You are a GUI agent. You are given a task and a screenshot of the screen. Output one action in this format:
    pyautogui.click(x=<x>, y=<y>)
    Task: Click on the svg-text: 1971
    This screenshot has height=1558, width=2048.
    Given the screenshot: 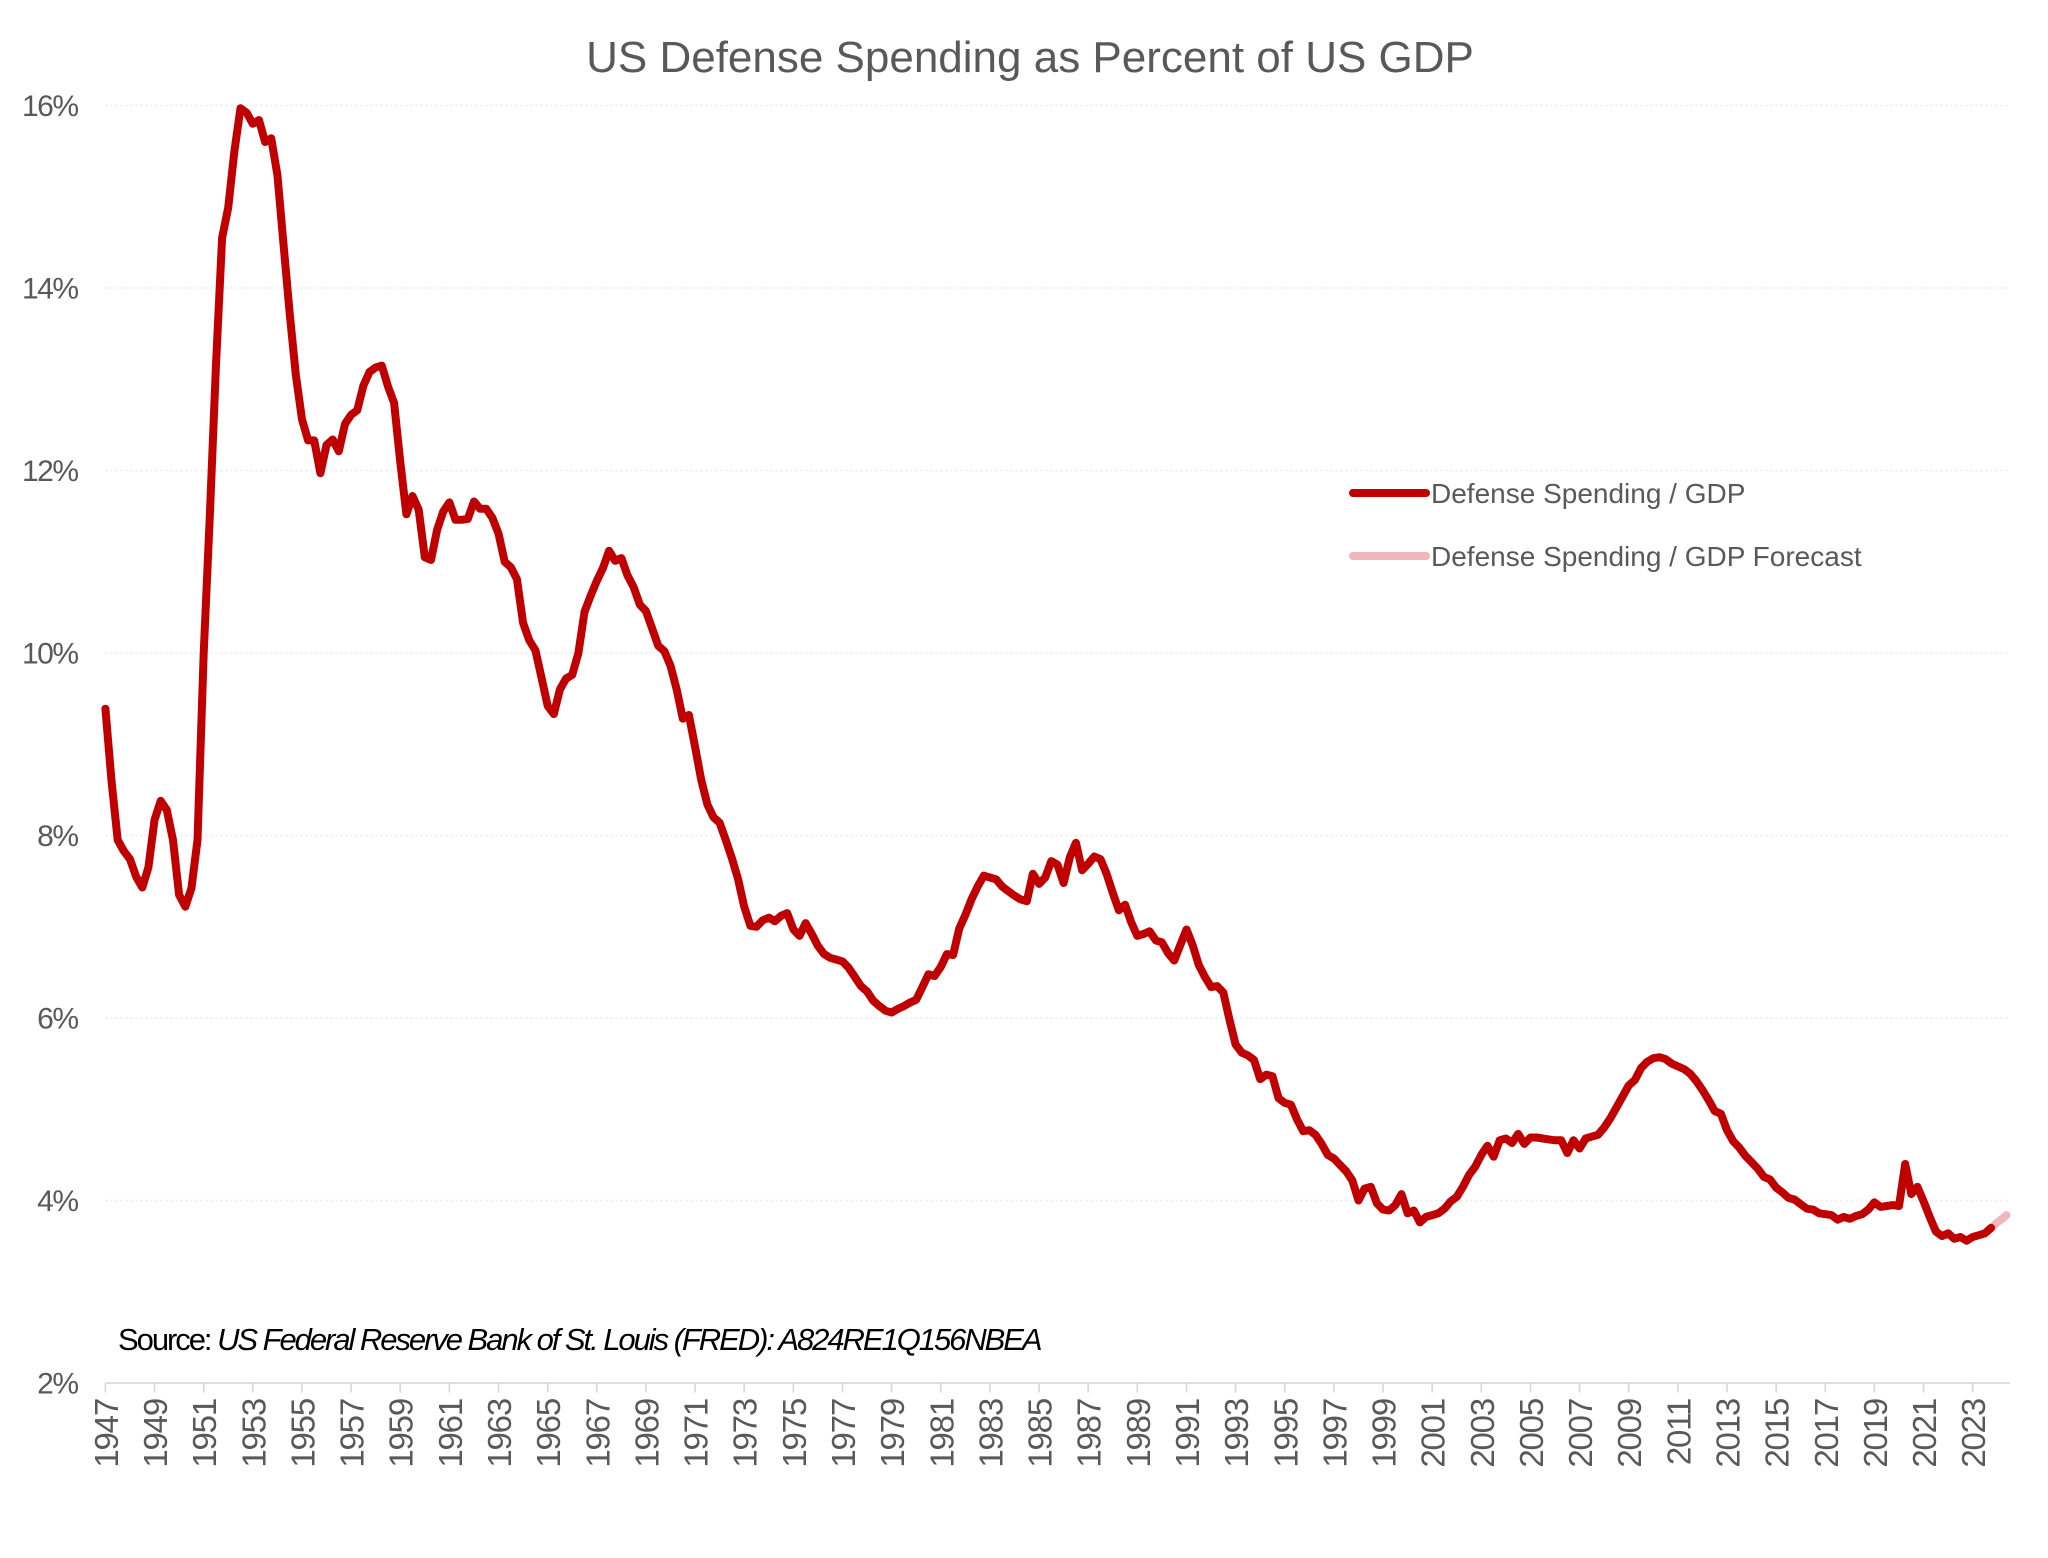 What is the action you would take?
    pyautogui.click(x=696, y=1433)
    